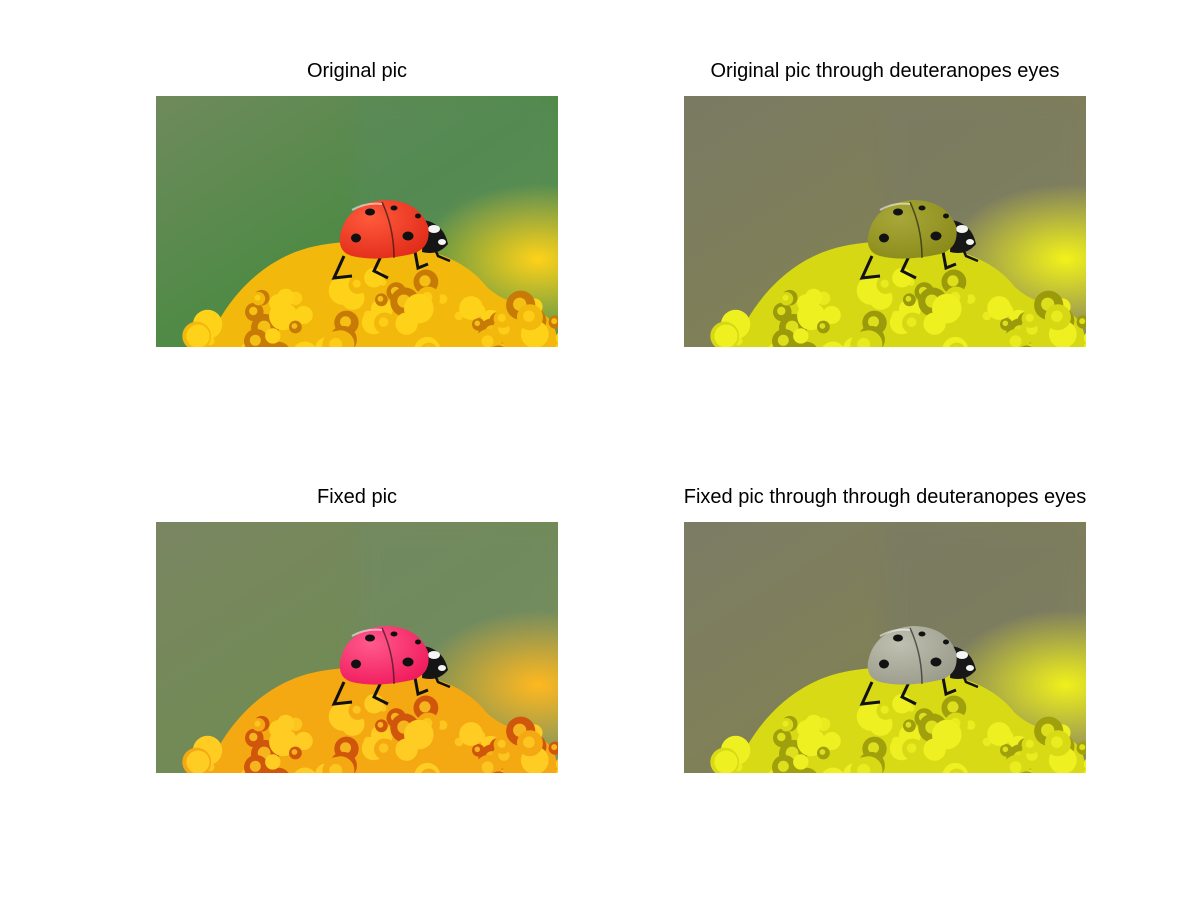 The width and height of the screenshot is (1200, 900). I want to click on panel-title: Fixed pic, so click(357, 497).